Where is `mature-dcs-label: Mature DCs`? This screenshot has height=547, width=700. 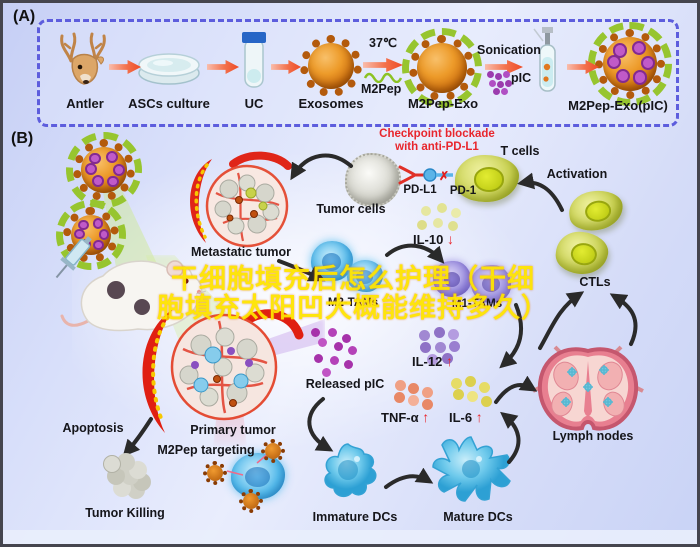 mature-dcs-label: Mature DCs is located at coordinates (478, 517).